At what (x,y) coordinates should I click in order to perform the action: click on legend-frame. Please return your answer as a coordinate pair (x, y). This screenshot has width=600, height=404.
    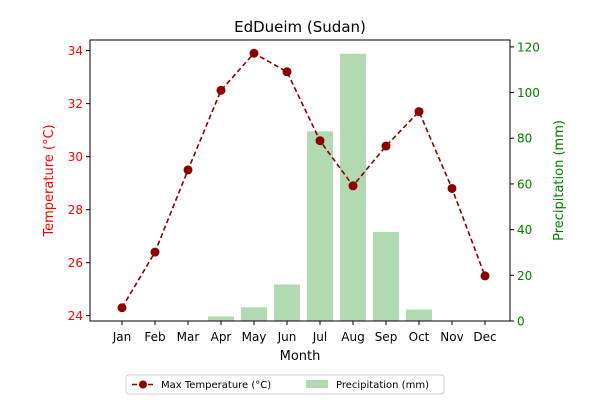
    Looking at the image, I should click on (285, 384).